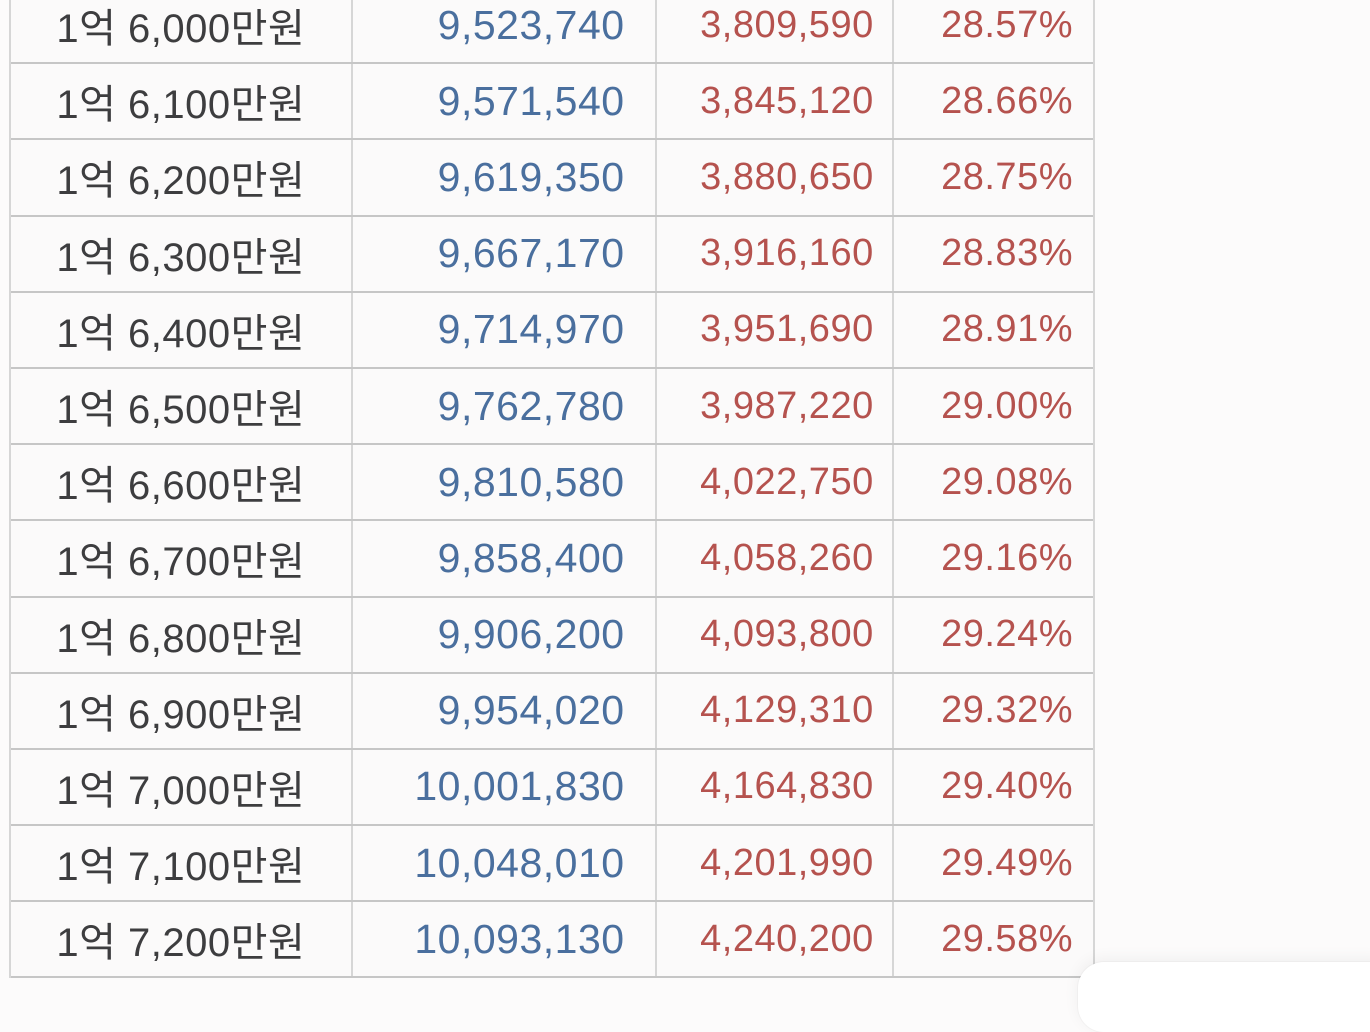  Describe the element at coordinates (181, 410) in the screenshot. I see `annual-salary-cell: 1억 6,500만원` at that location.